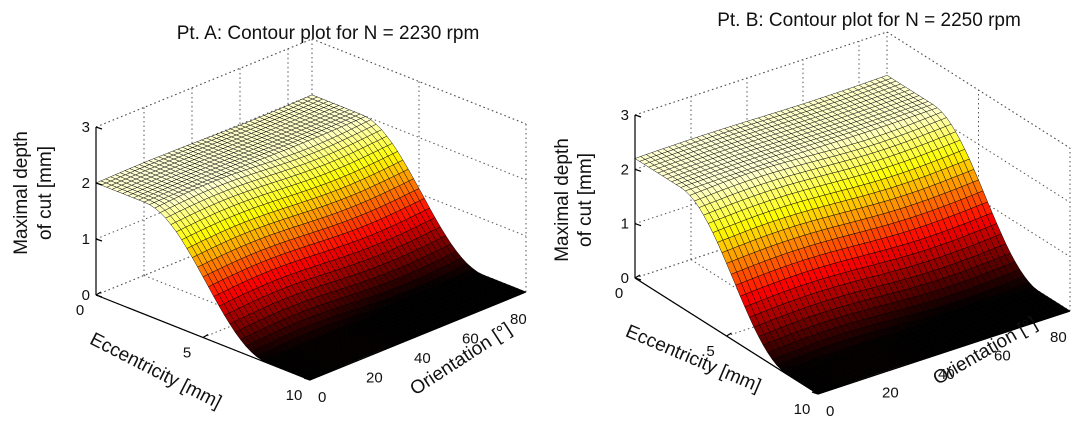 The image size is (1074, 423). I want to click on grid-line, so click(204, 139).